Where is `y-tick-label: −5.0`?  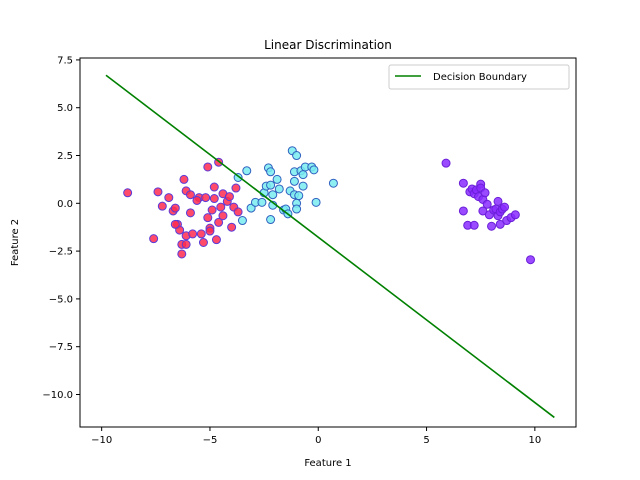
y-tick-label: −5.0 is located at coordinates (61, 299).